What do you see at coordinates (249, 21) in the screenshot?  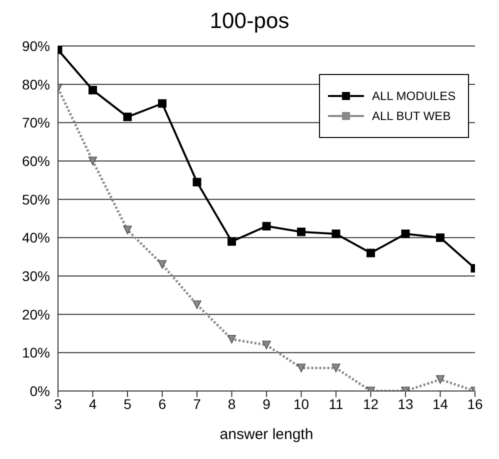 I see `chart-title: 100-pos` at bounding box center [249, 21].